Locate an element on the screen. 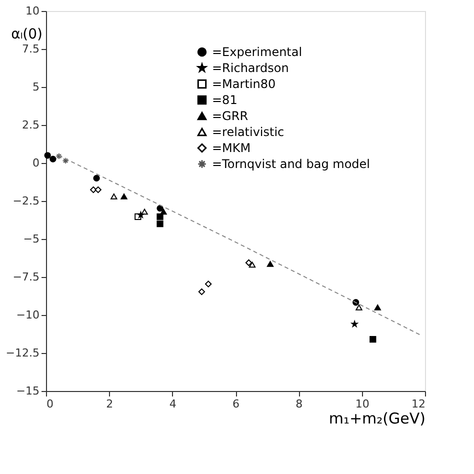  legend-label: =Tornqvist and bag model is located at coordinates (291, 164).